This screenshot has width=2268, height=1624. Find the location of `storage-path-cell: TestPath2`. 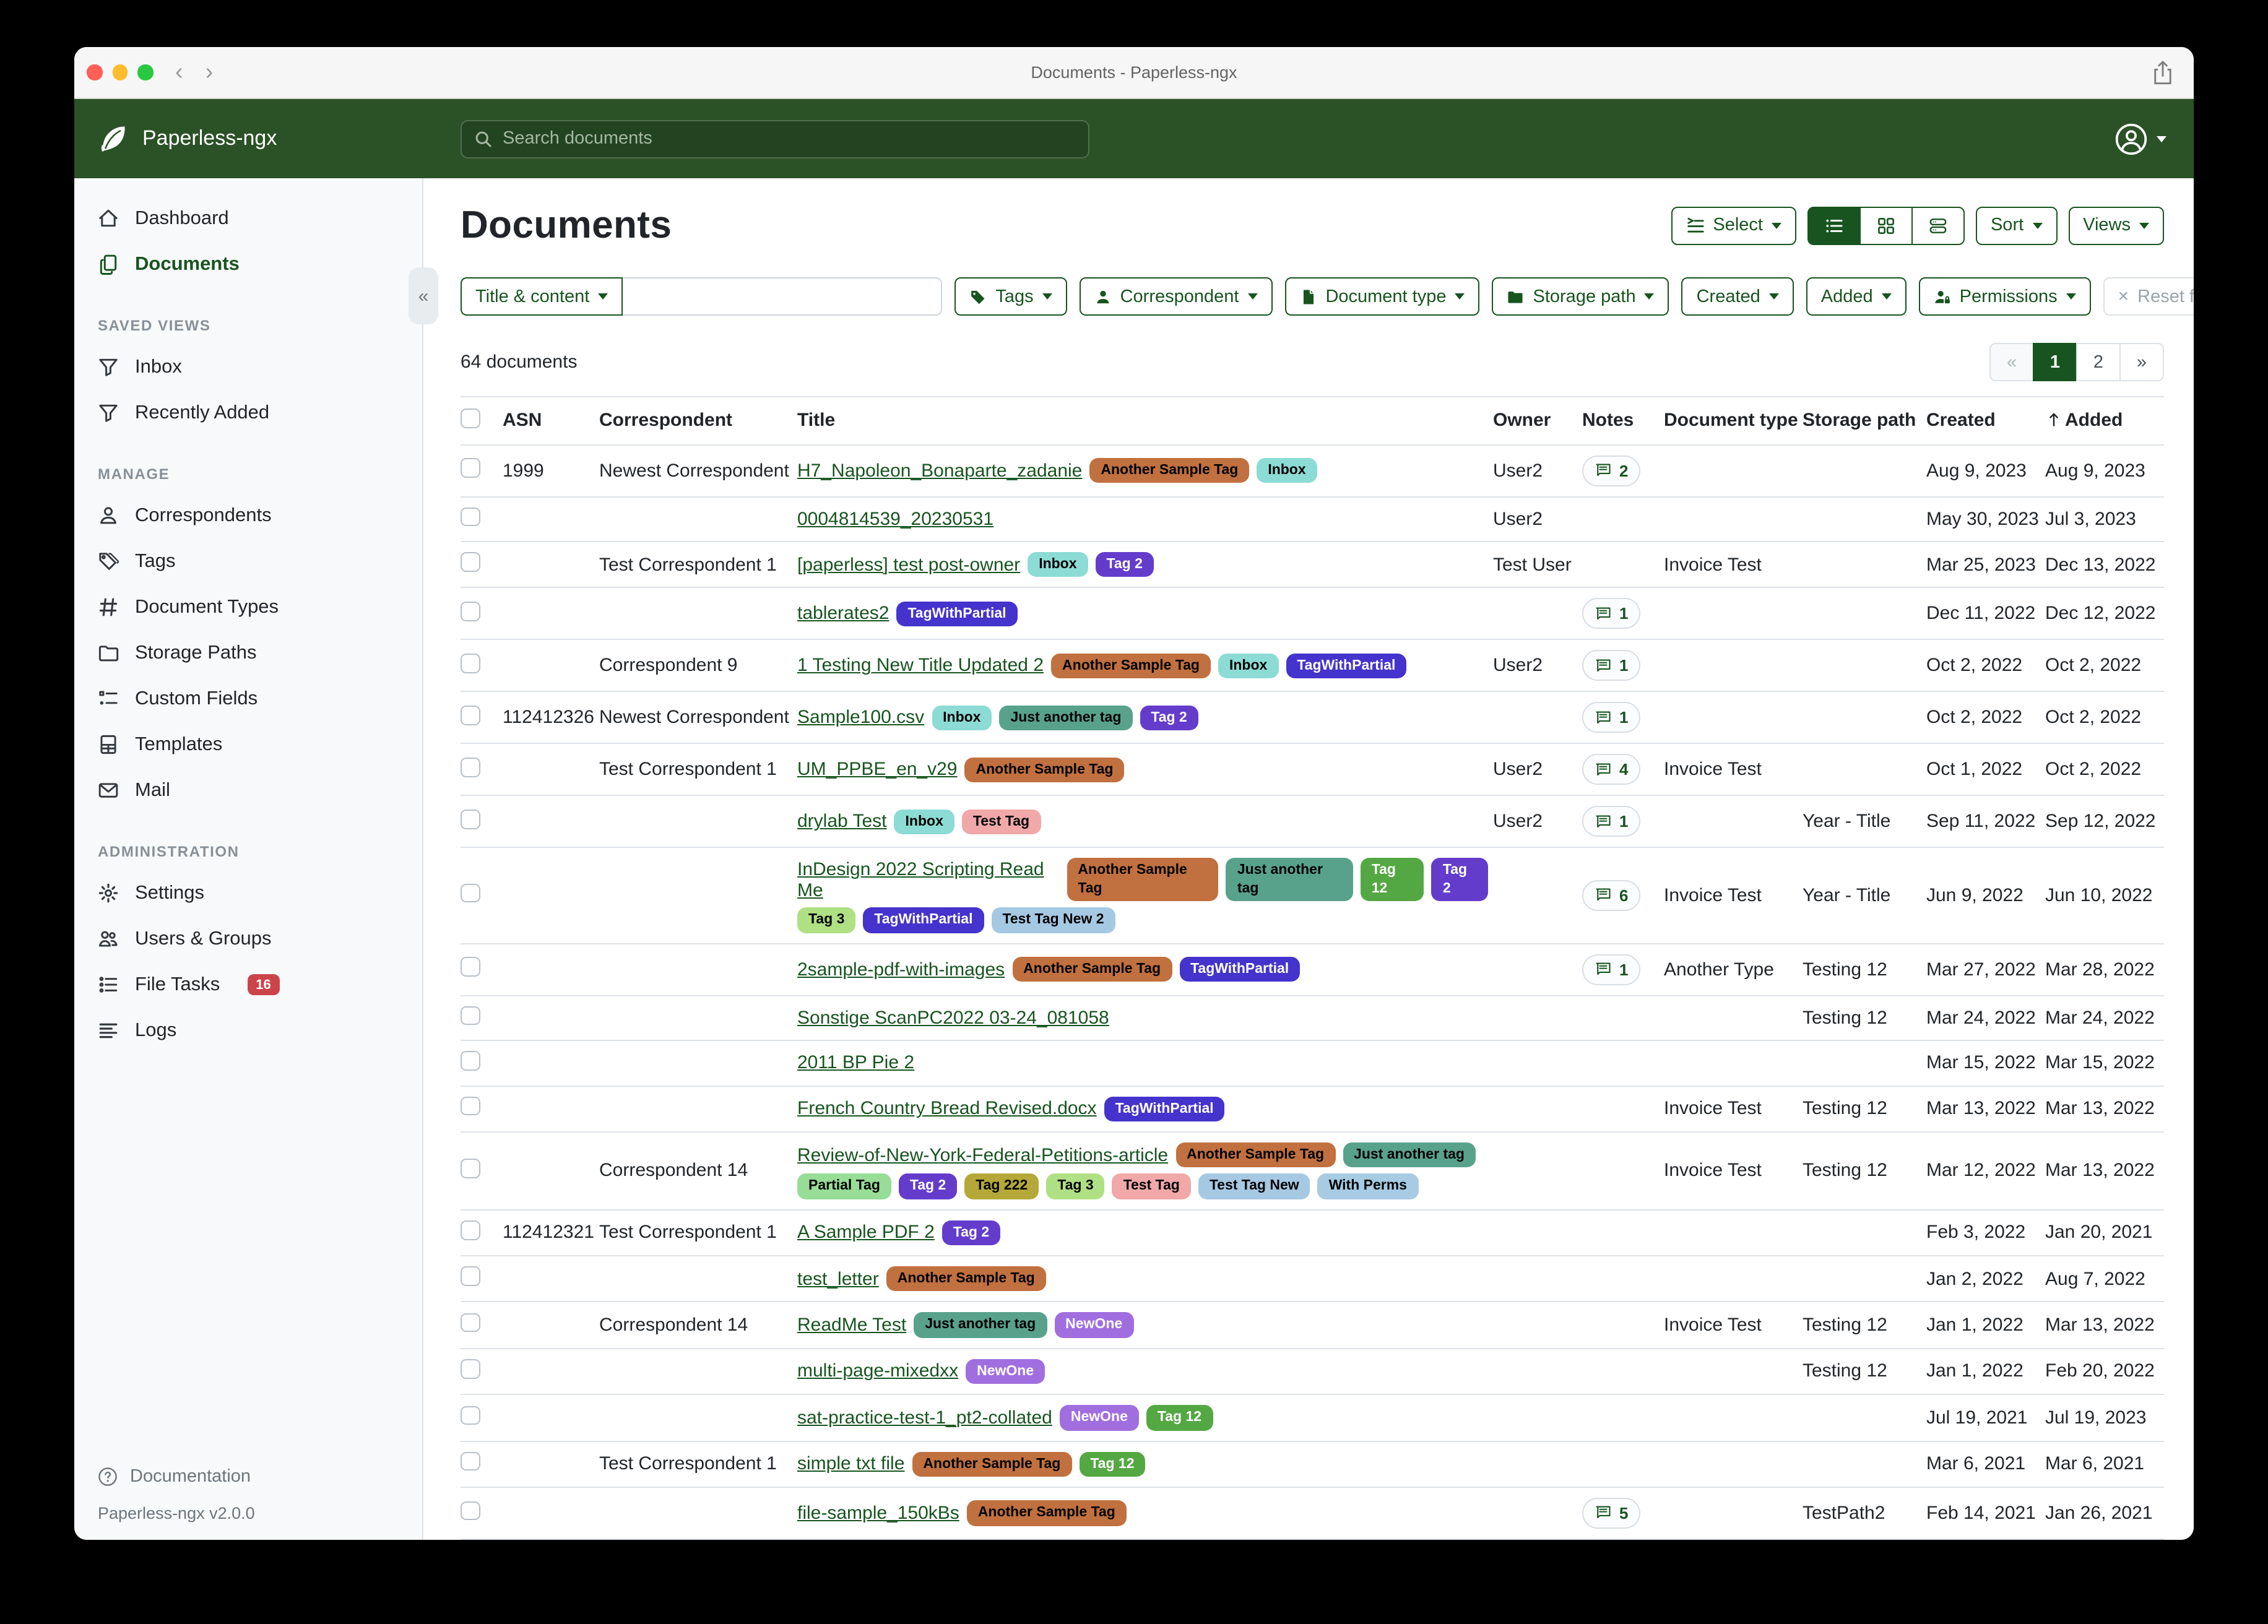

storage-path-cell: TestPath2 is located at coordinates (1864, 1539).